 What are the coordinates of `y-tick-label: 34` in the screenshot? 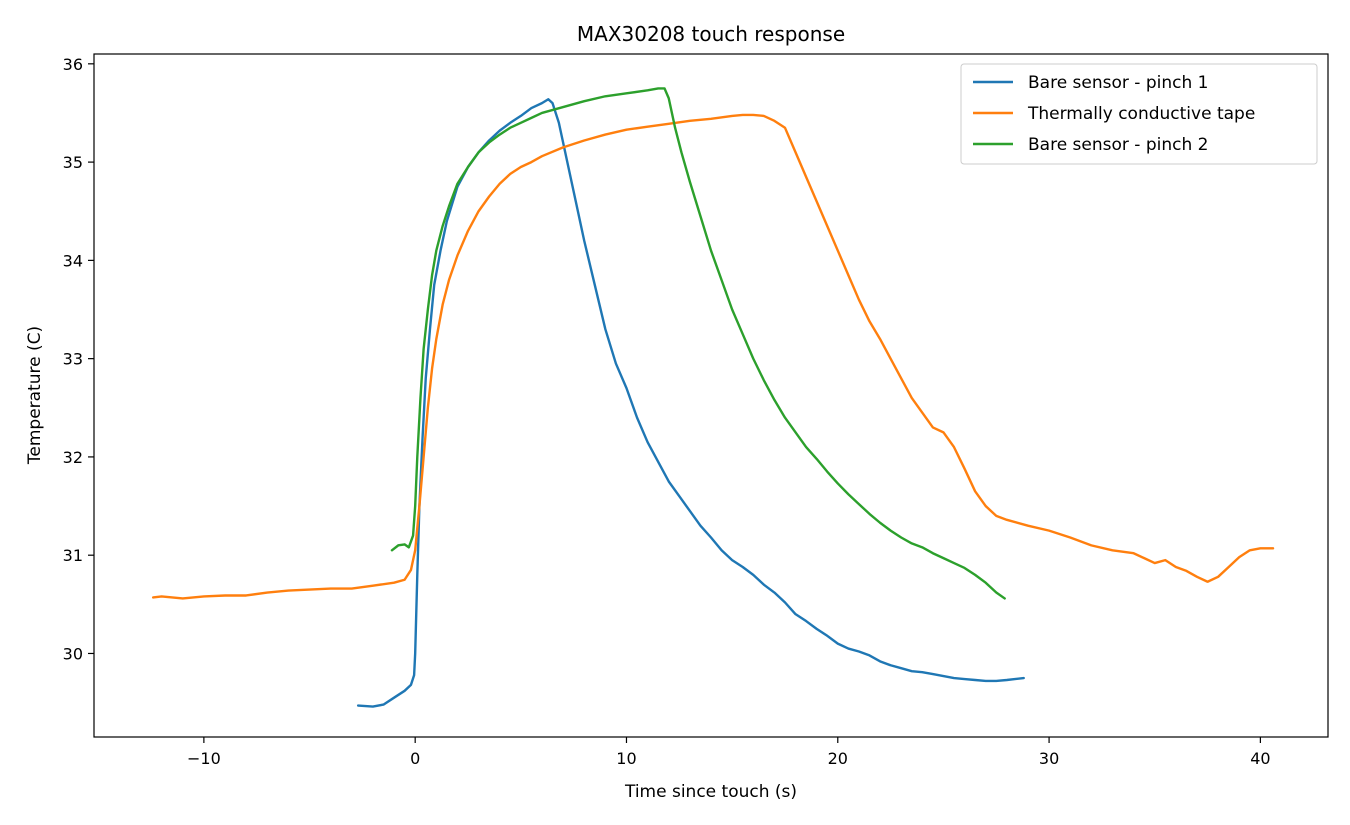 It's located at (73, 260).